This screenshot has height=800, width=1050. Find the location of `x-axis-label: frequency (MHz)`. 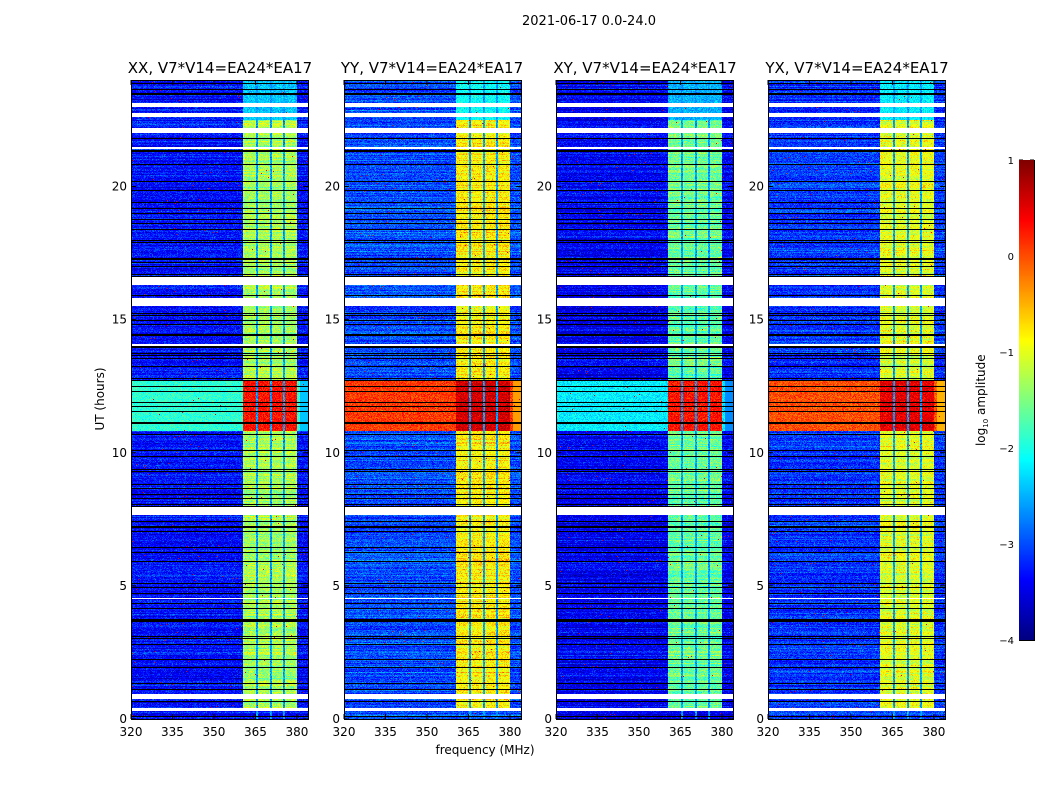

x-axis-label: frequency (MHz) is located at coordinates (485, 750).